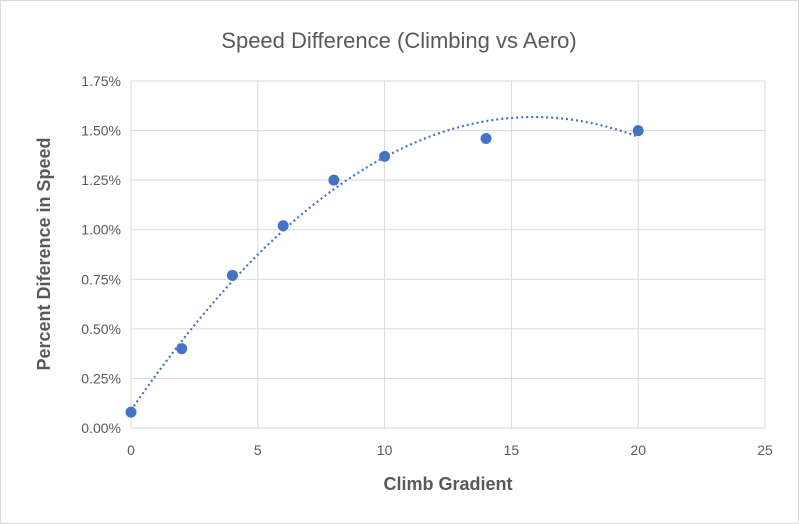 The image size is (799, 524). Describe the element at coordinates (101, 180) in the screenshot. I see `y-tick-label: 1.25%` at that location.